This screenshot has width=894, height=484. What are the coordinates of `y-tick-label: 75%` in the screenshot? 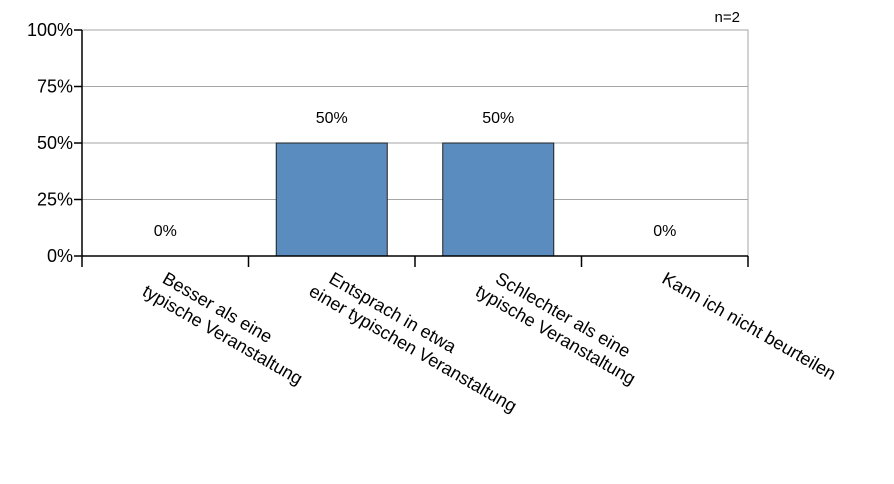 It's located at (55, 87).